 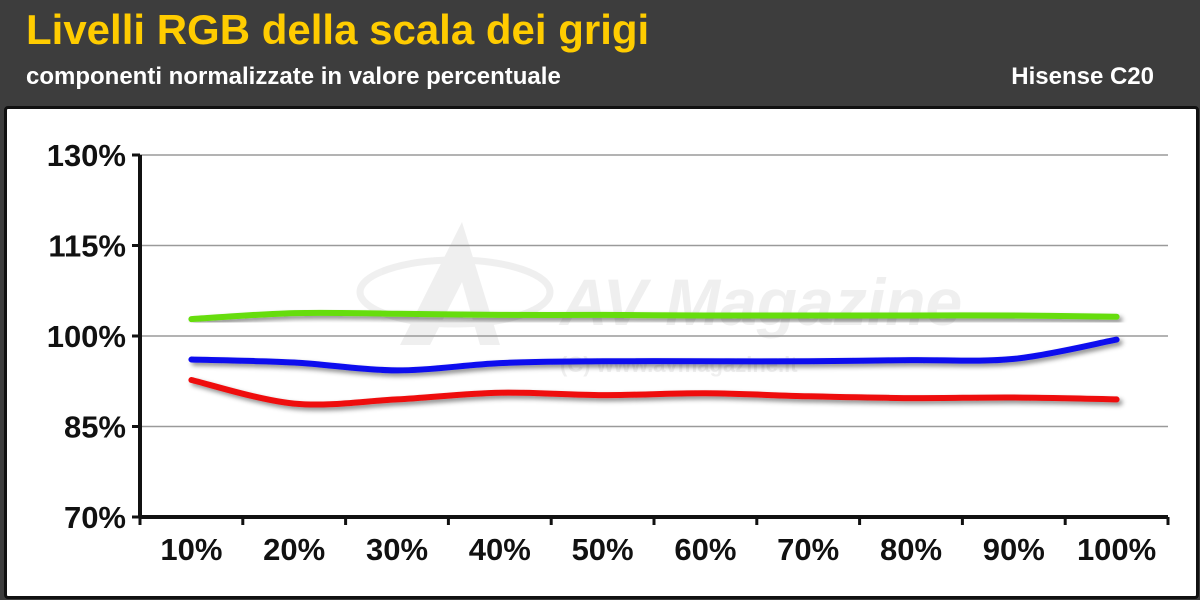 What do you see at coordinates (191, 549) in the screenshot?
I see `x-tick-label: 10%` at bounding box center [191, 549].